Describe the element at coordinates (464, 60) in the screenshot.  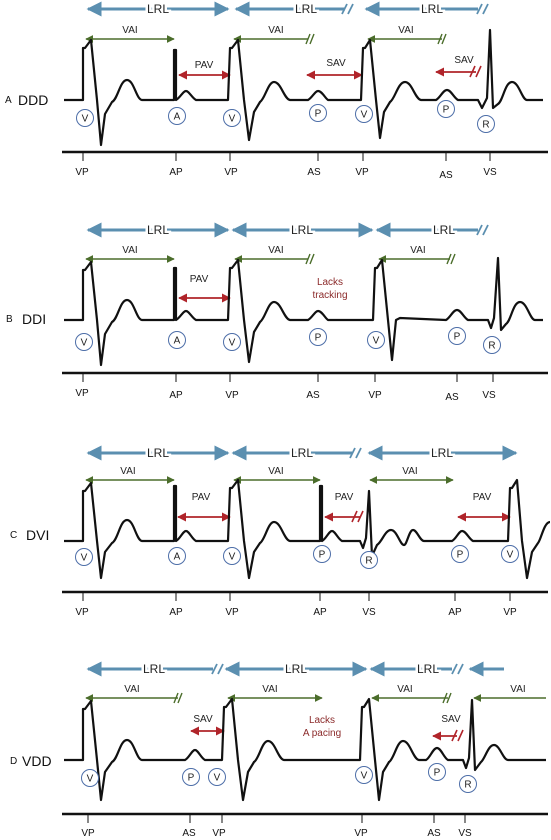
I see `interval-label: SAV` at that location.